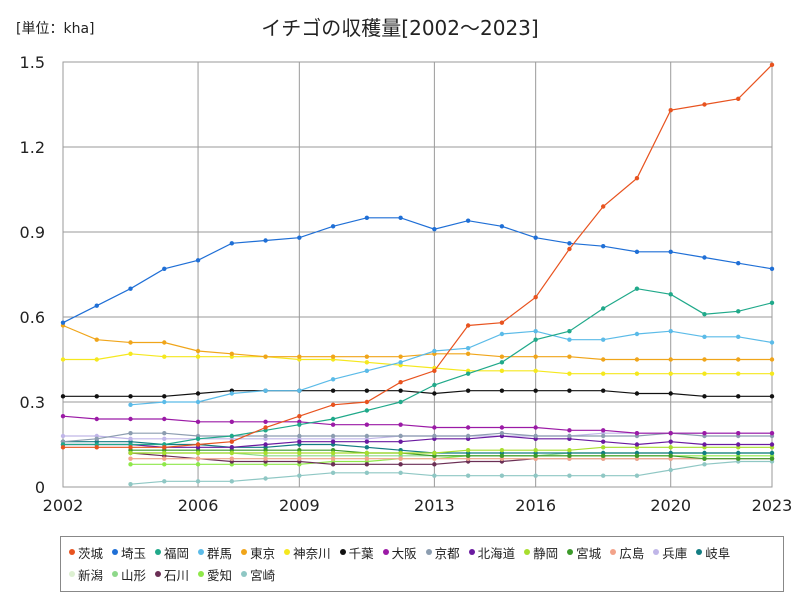  I want to click on legend-item-18: 愛知, so click(215, 574).